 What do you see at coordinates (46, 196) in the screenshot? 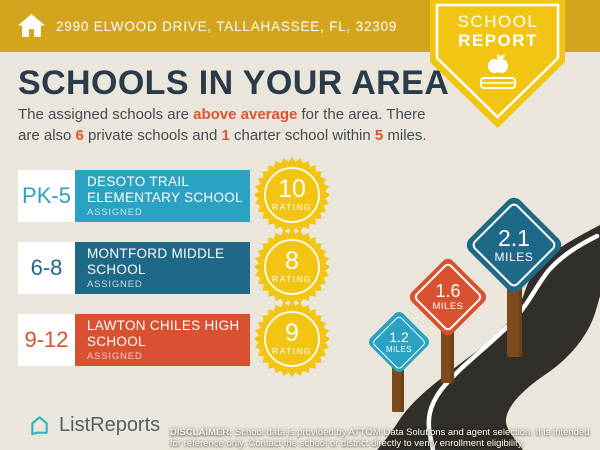
I see `grade-range-badge: PK-5` at bounding box center [46, 196].